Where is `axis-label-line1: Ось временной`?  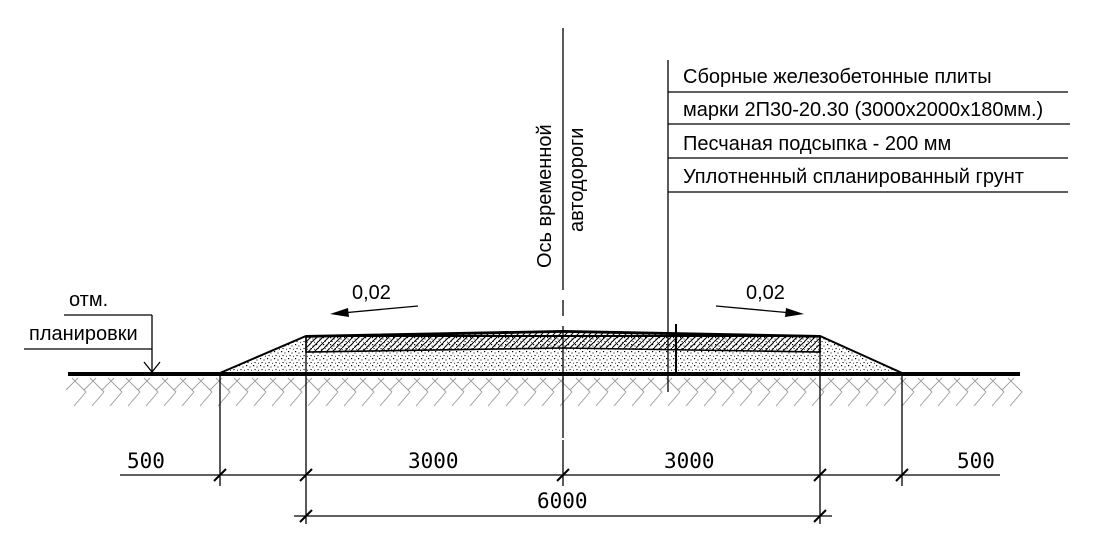
axis-label-line1: Ось временной is located at coordinates (545, 196).